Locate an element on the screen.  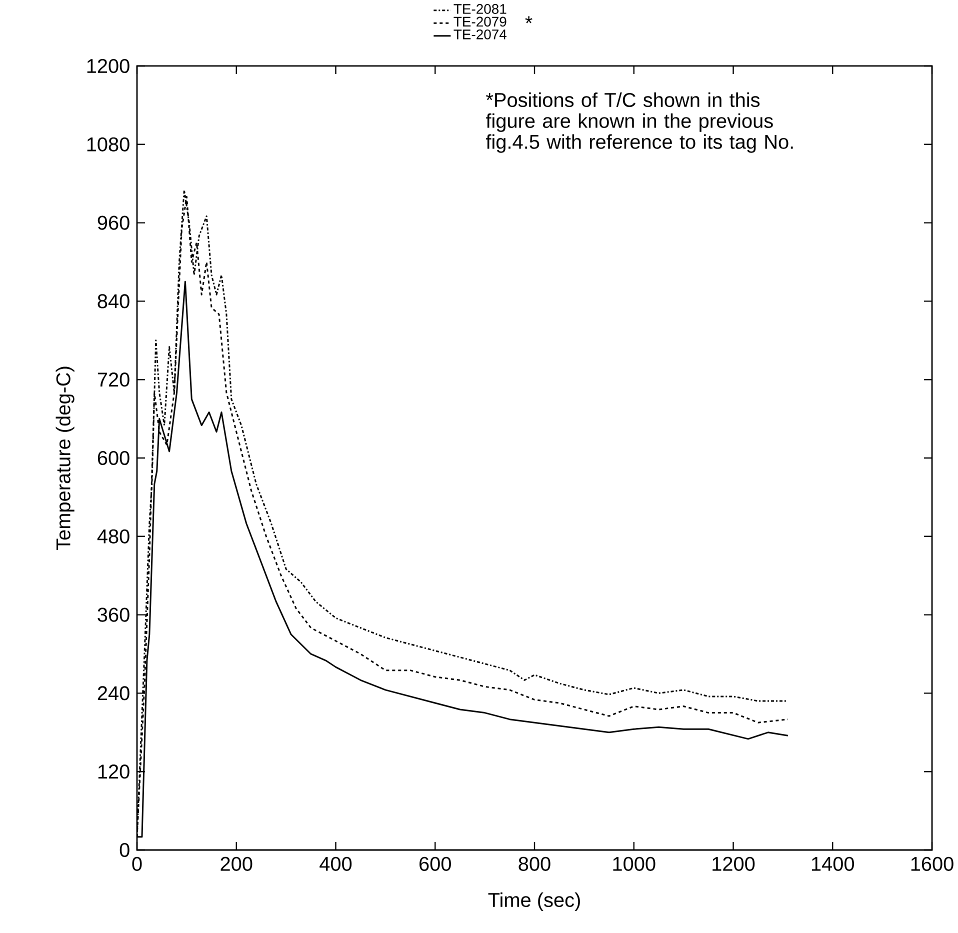
x-axis-title: Time (sec) is located at coordinates (534, 901).